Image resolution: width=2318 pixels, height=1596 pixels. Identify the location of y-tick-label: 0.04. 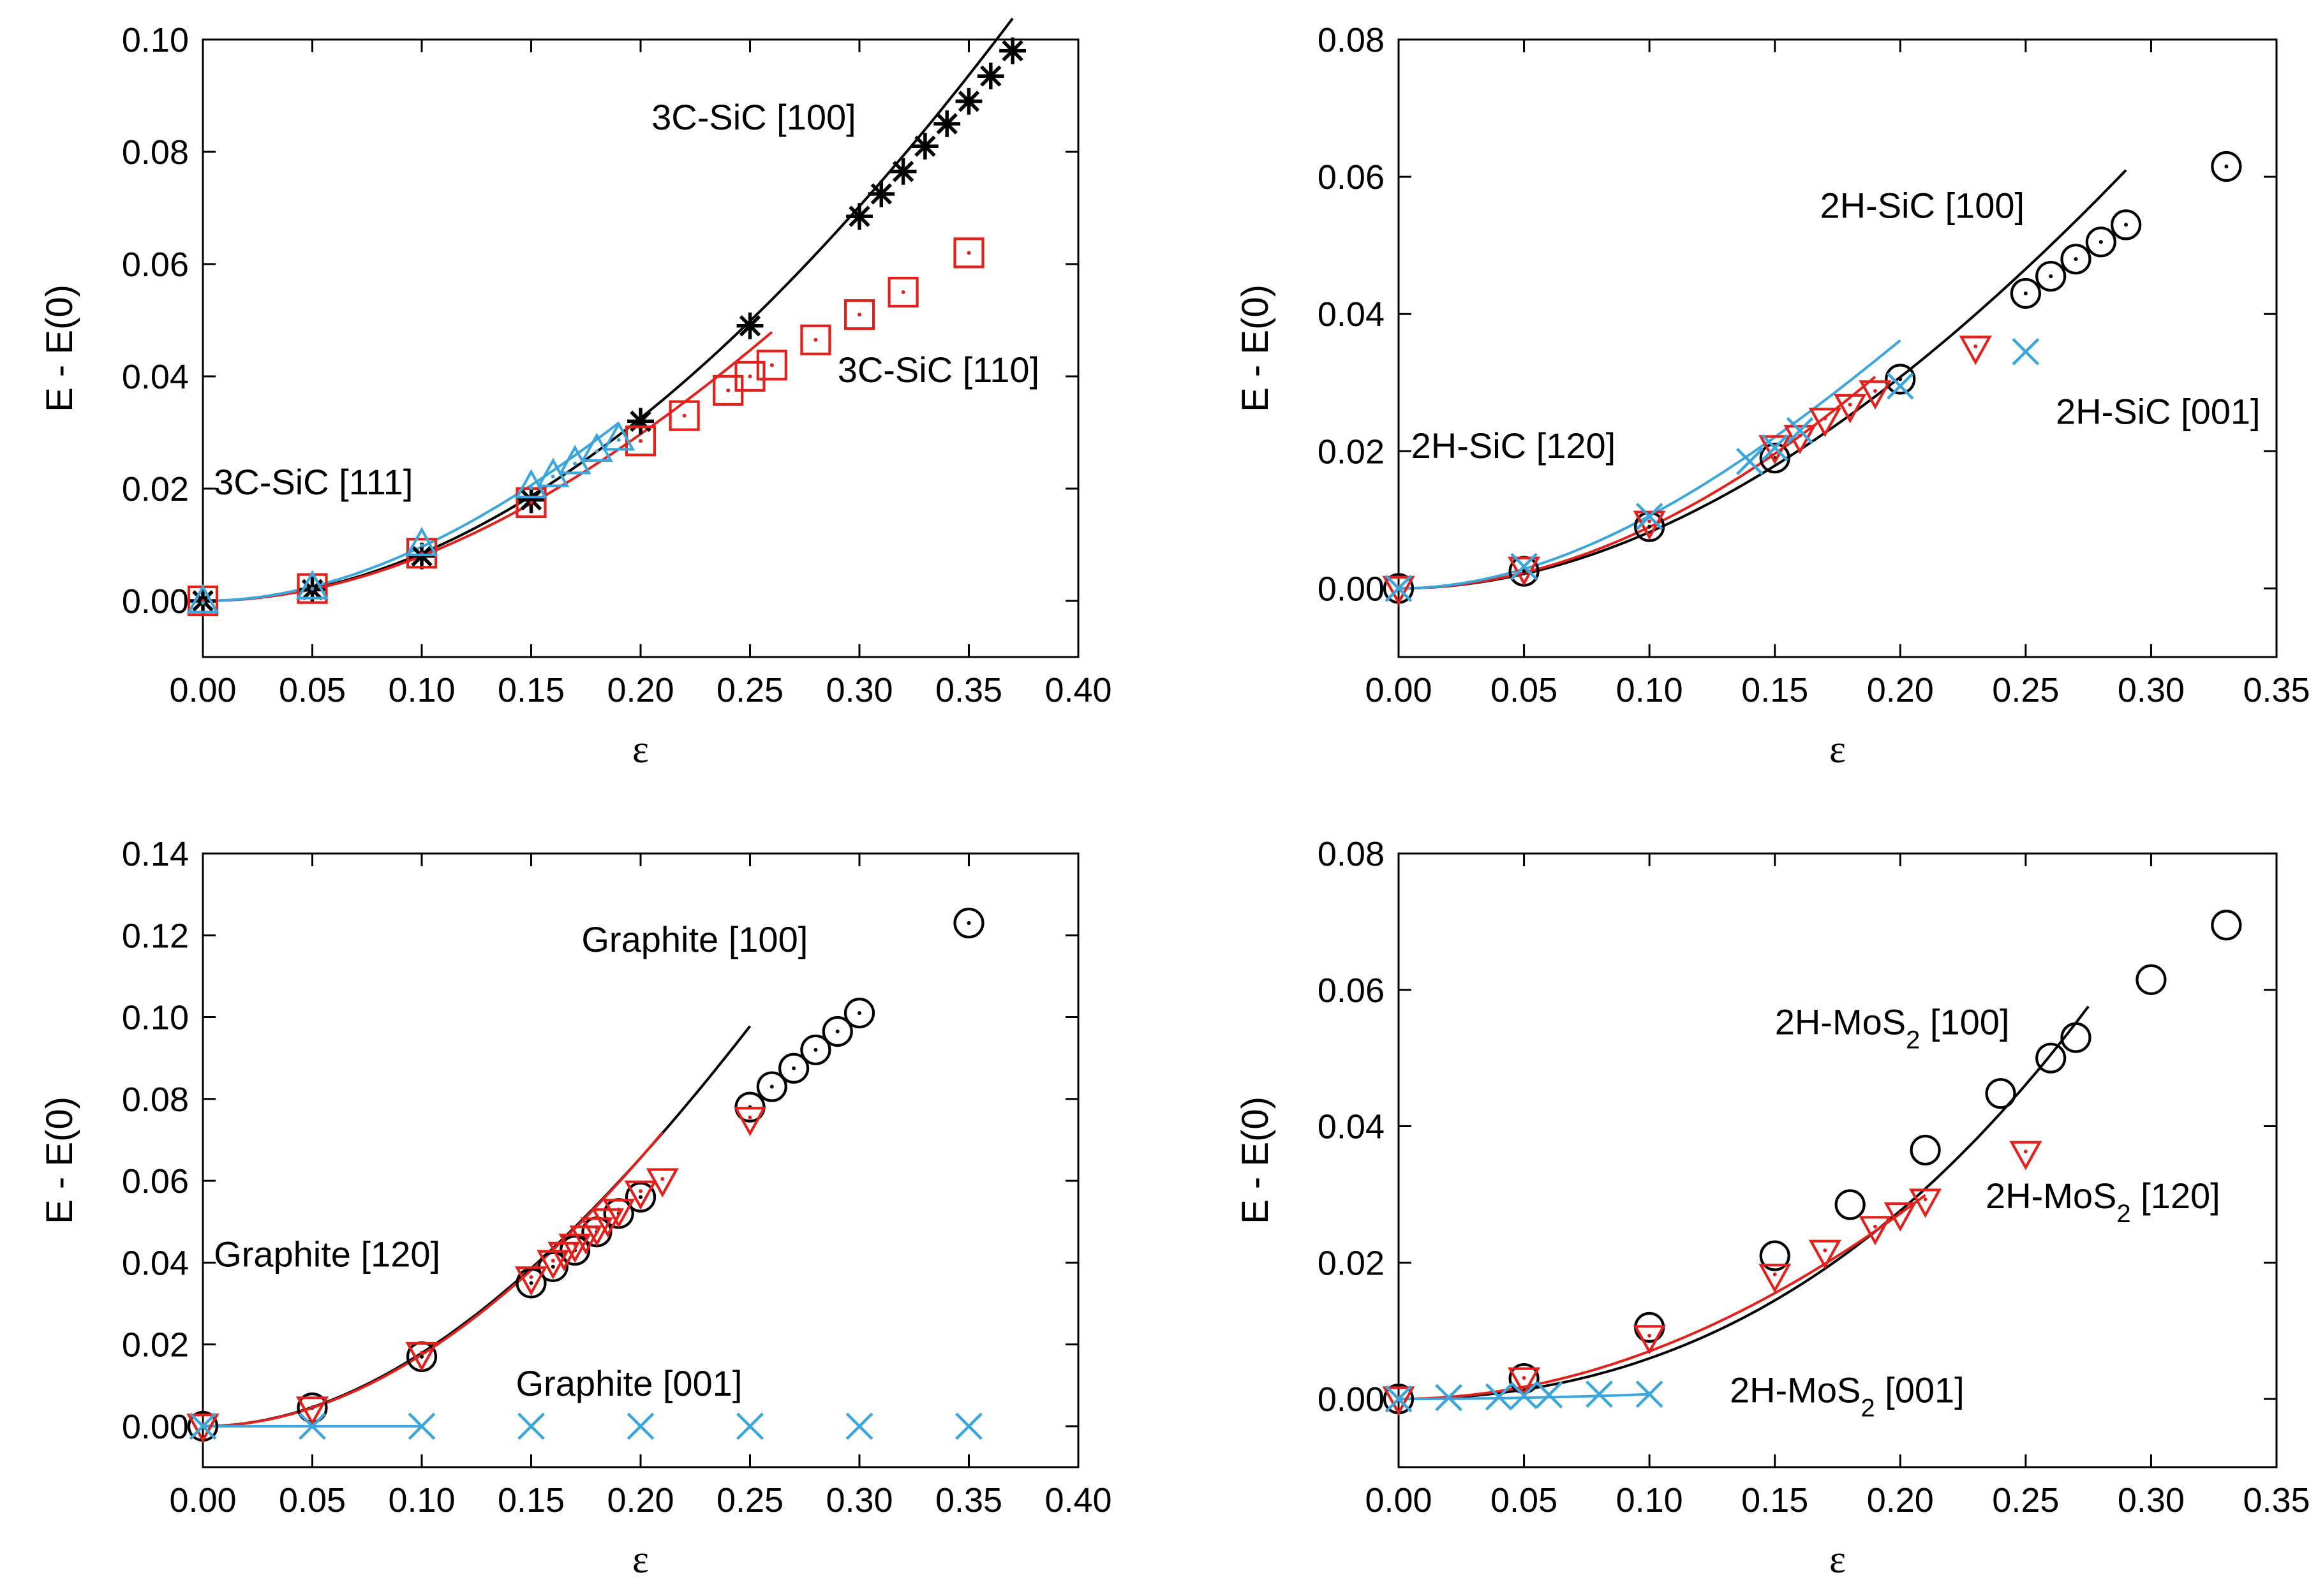
(155, 1263).